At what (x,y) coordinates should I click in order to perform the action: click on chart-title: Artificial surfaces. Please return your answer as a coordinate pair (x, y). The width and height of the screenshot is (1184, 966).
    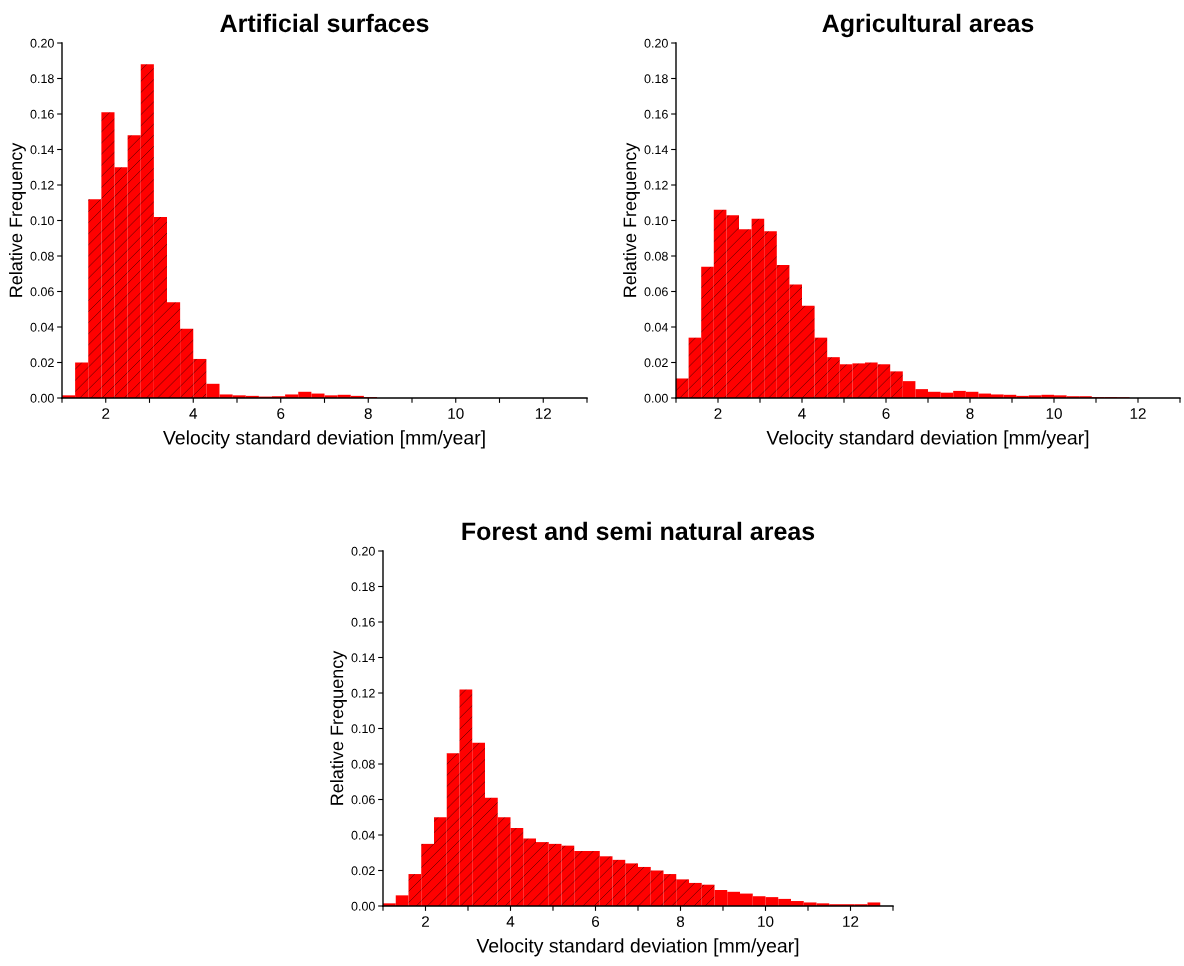
    Looking at the image, I should click on (324, 23).